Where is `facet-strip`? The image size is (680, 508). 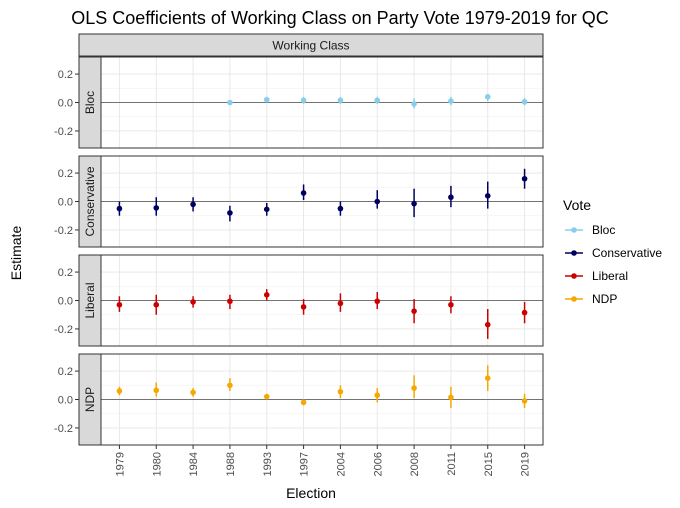 facet-strip is located at coordinates (311, 45).